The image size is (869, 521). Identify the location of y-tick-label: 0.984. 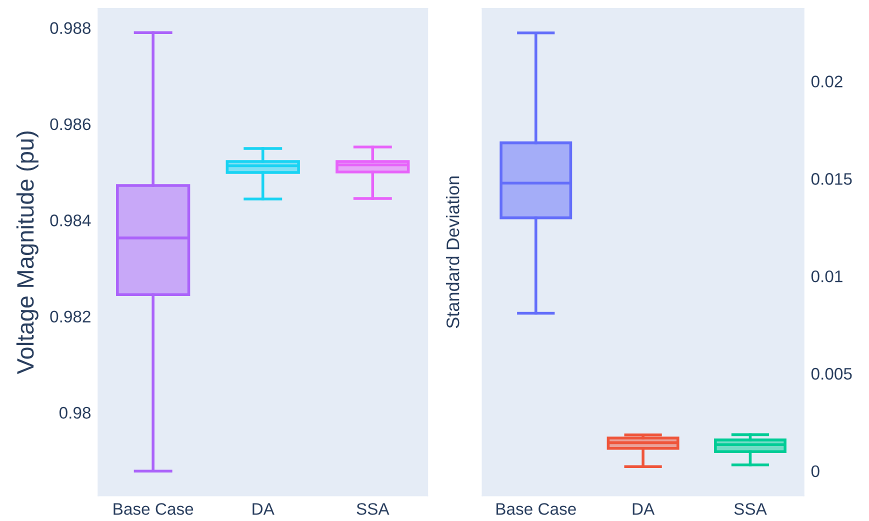
(70, 220).